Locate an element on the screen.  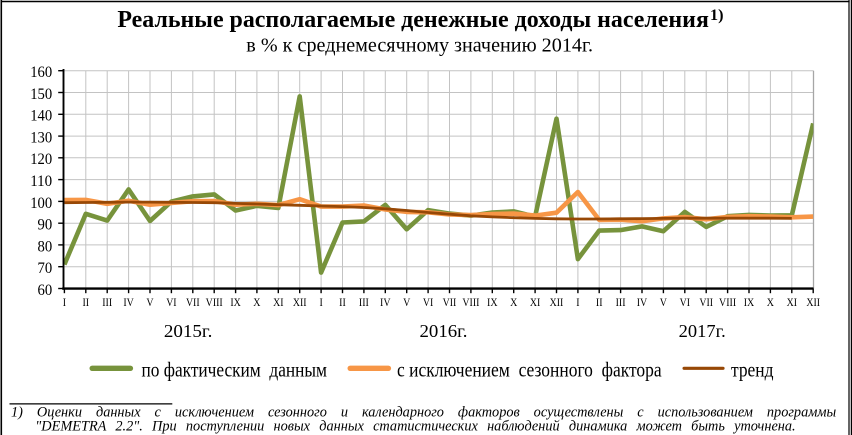
svg-text: 100 is located at coordinates (41, 203).